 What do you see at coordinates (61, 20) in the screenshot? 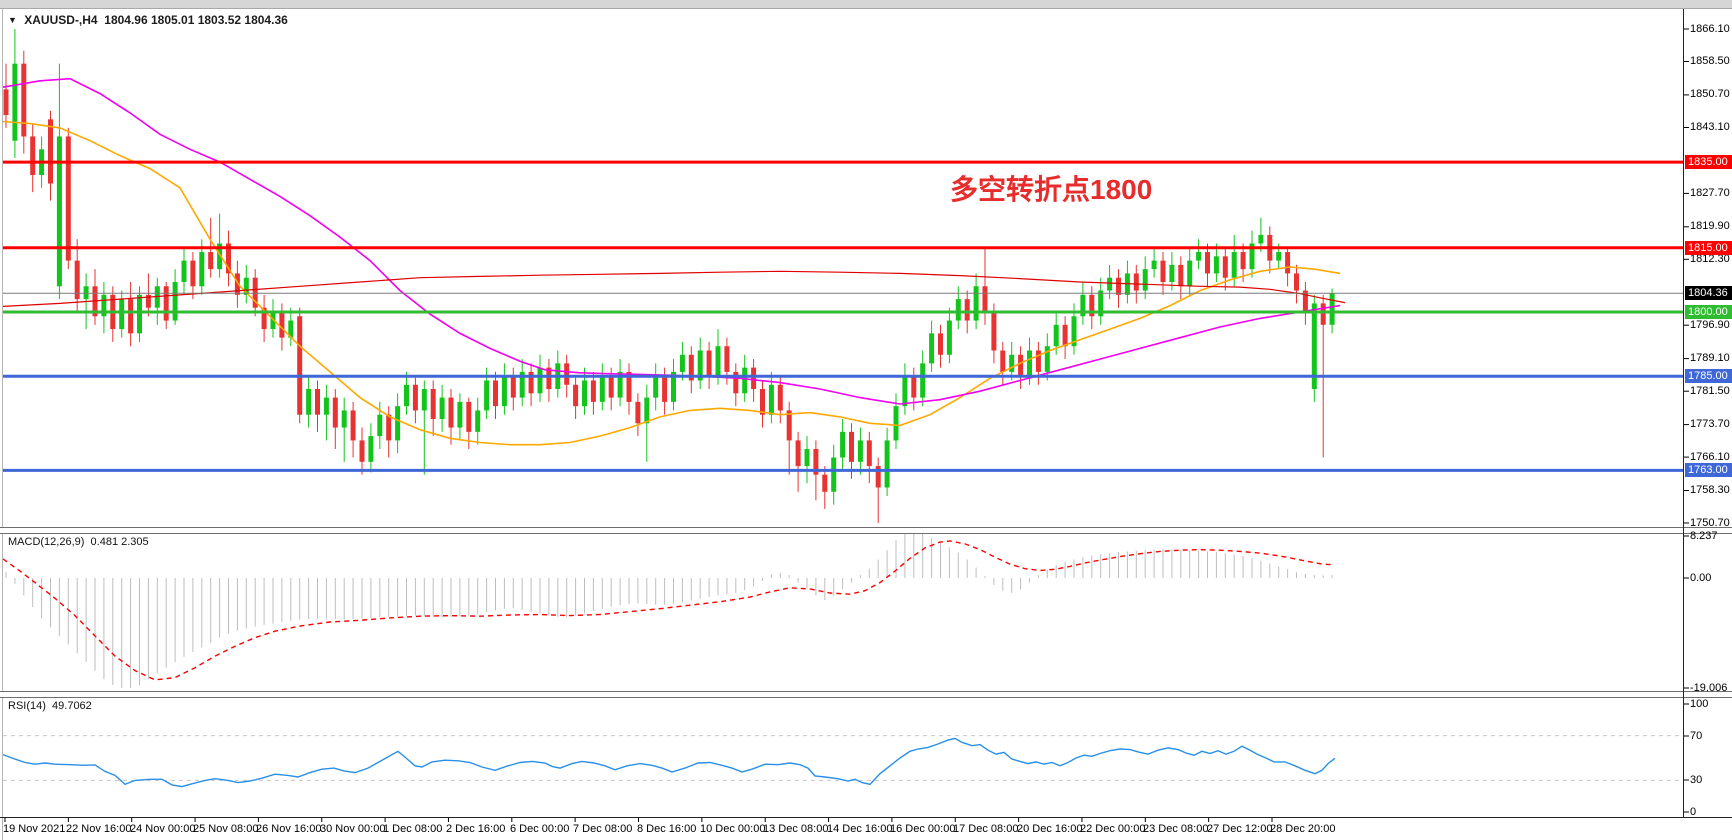
I see `symbol-name: XAUUSD-,H4` at bounding box center [61, 20].